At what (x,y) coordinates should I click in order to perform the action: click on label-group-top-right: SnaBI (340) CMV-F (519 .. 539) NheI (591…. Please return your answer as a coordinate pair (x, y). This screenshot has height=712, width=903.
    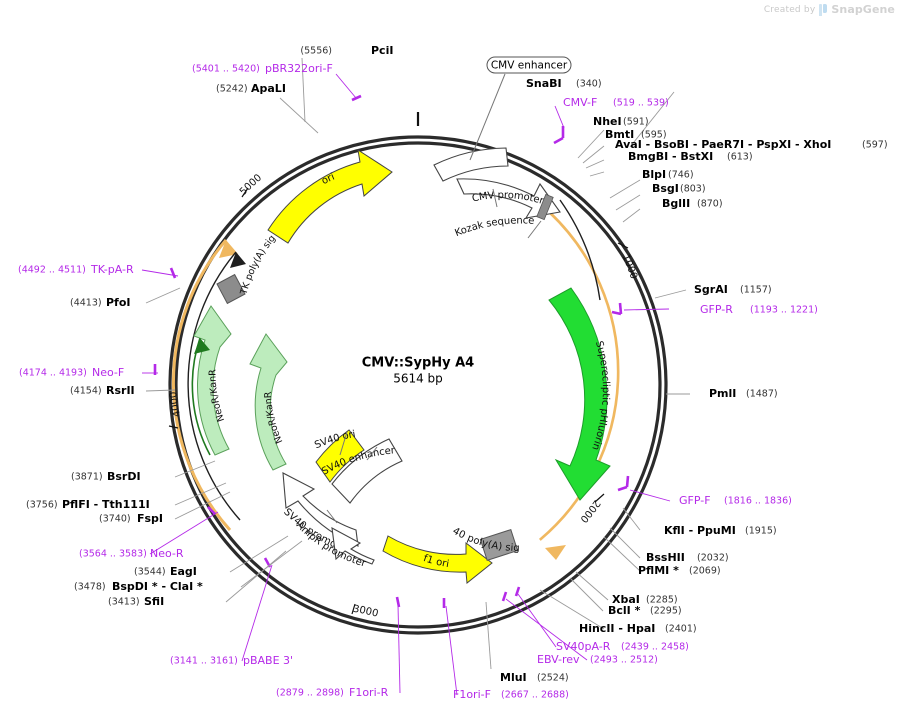
    Looking at the image, I should click on (707, 143).